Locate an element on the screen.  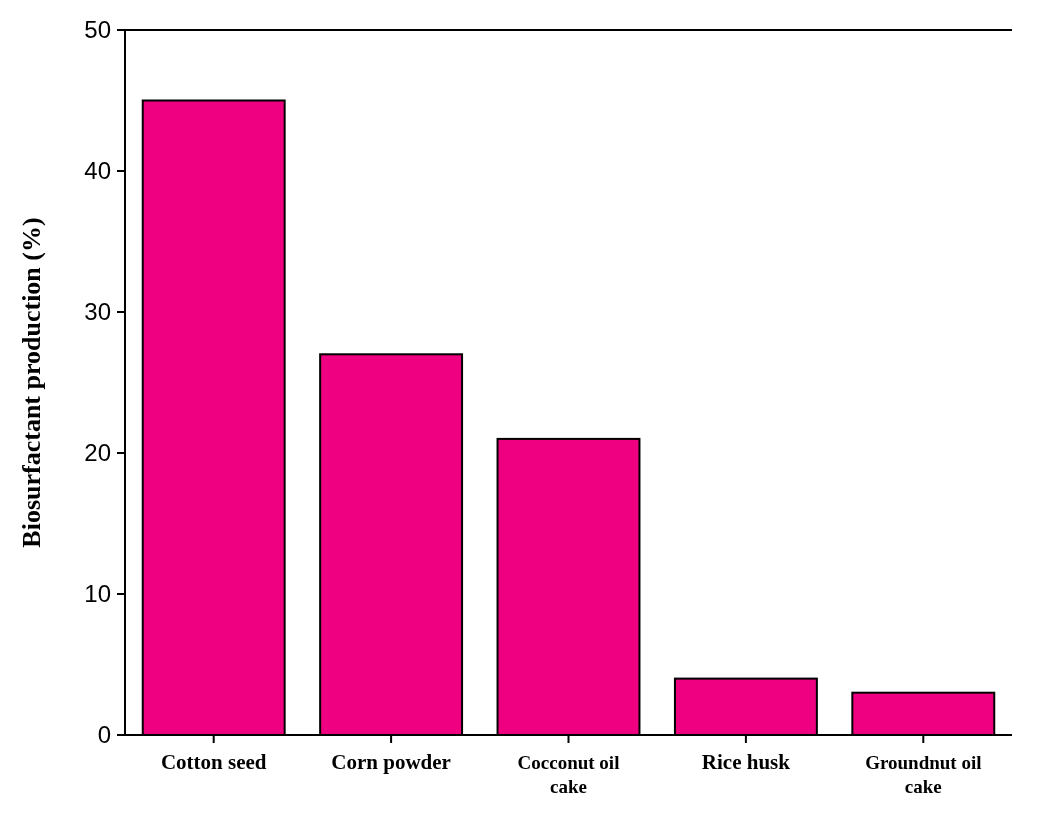
y-axis-title: Biosurfactant production (%) is located at coordinates (31, 382).